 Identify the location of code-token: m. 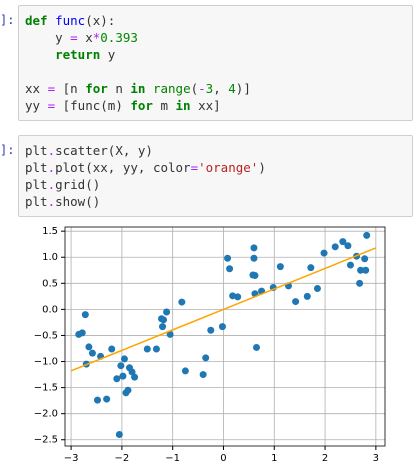
(164, 105).